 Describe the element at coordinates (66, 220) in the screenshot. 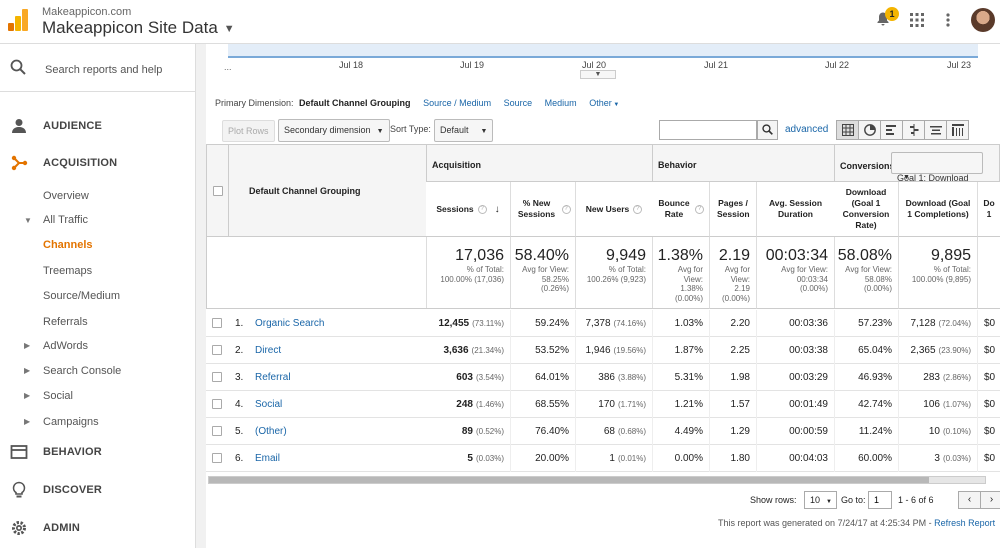

I see `sidebar-item-all-traffic: All Traffic` at that location.